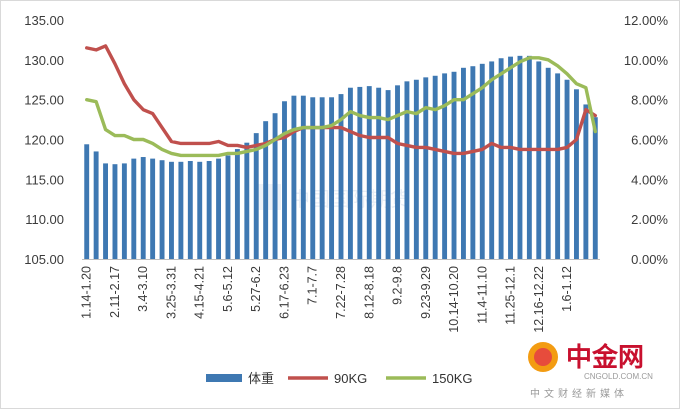 The height and width of the screenshot is (409, 680). I want to click on x-tick-label: 11.25-12.1, so click(511, 295).